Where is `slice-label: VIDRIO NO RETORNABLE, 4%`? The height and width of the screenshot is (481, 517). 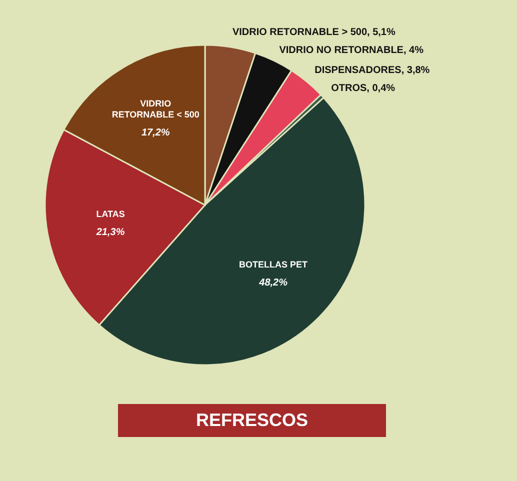
slice-label: VIDRIO NO RETORNABLE, 4% is located at coordinates (351, 50).